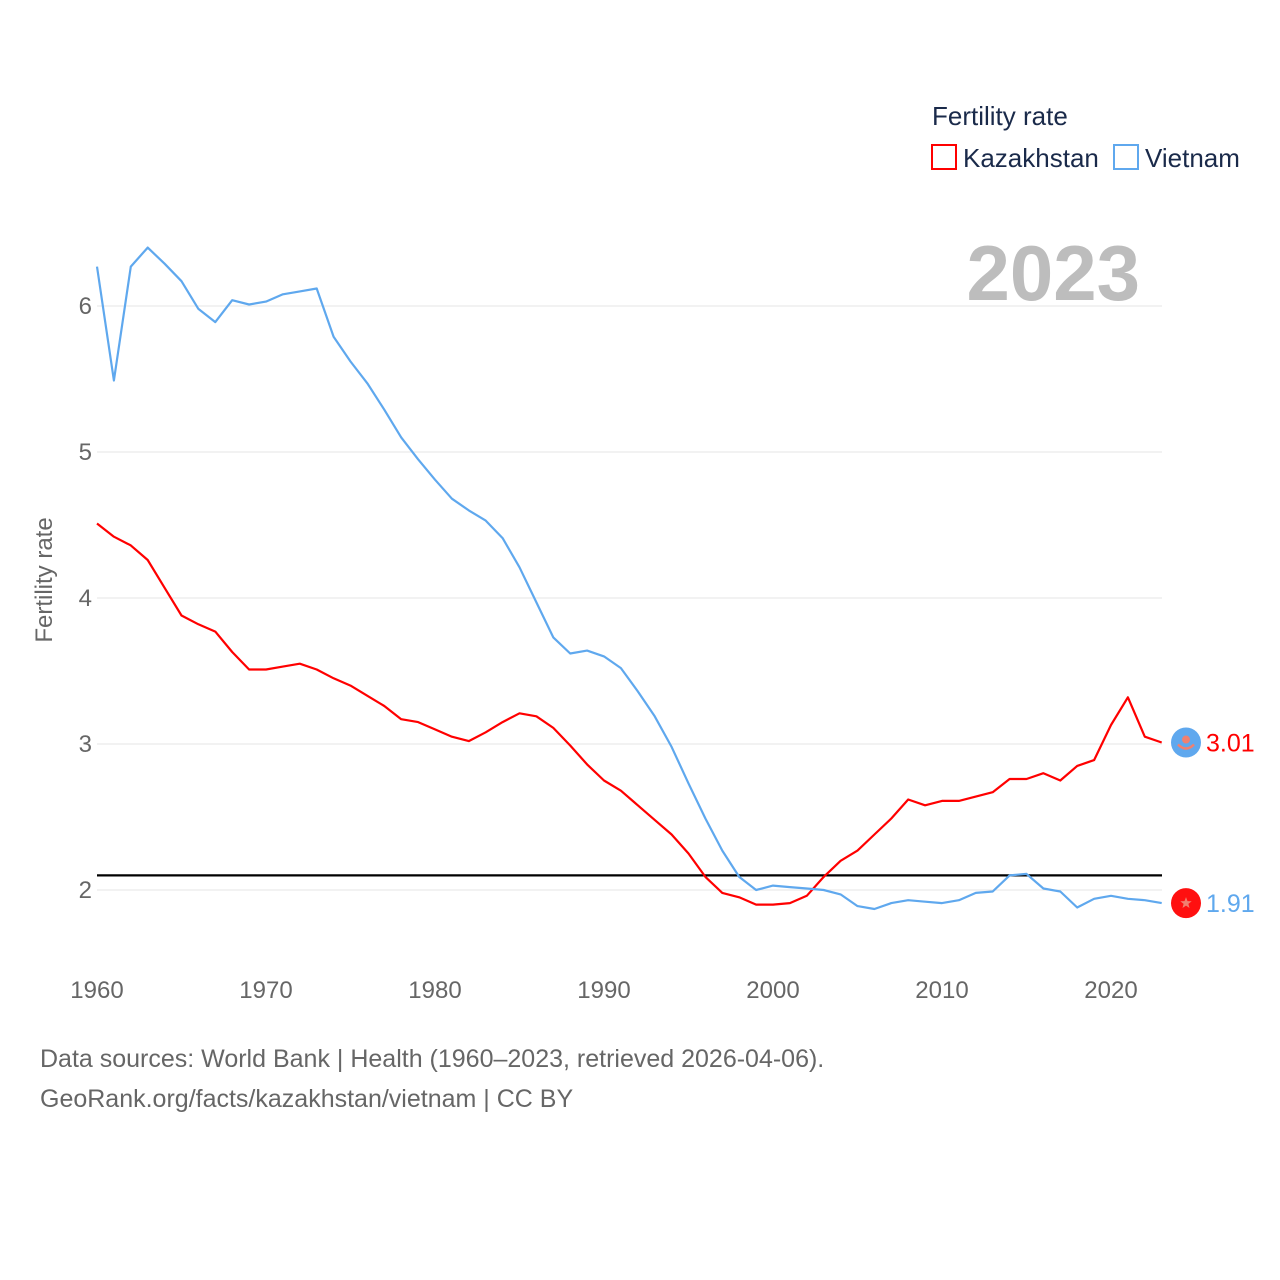  I want to click on kazakhstan-flag-icon, so click(1186, 742).